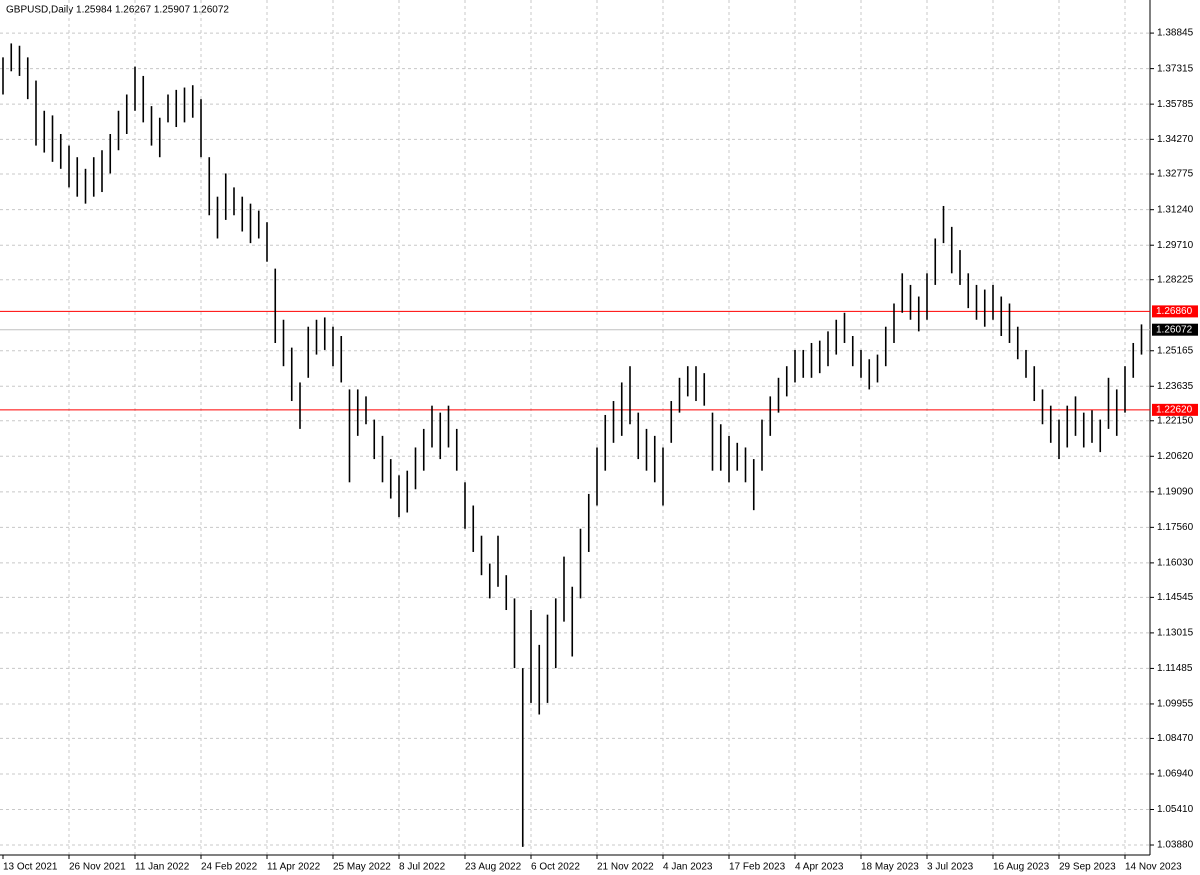 This screenshot has width=1200, height=875. I want to click on y-tick-label: 1.17560, so click(1175, 527).